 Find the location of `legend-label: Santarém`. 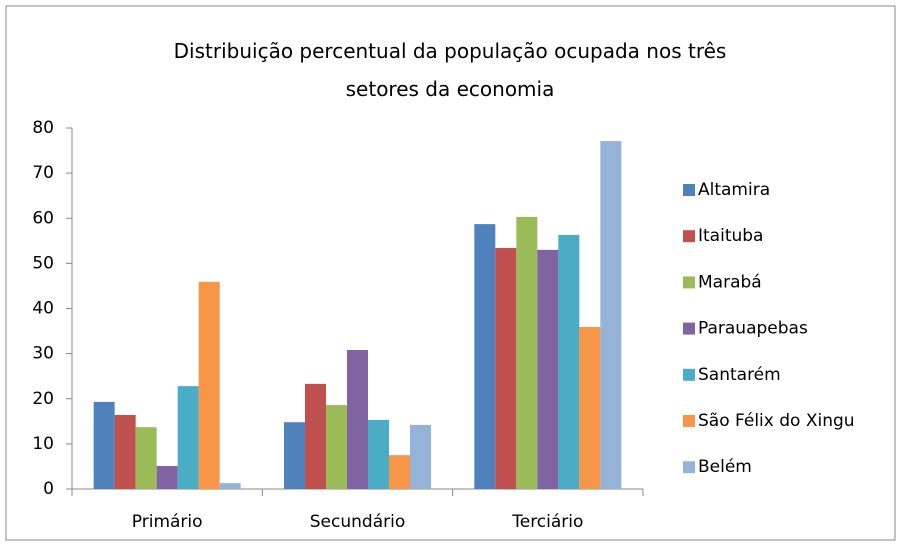

legend-label: Santarém is located at coordinates (739, 375).